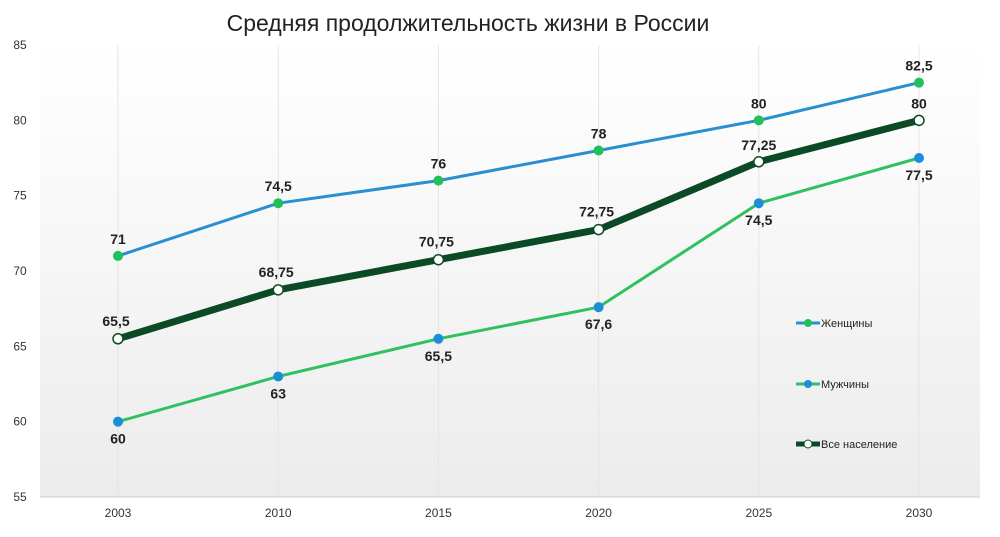 This screenshot has height=537, width=1000. What do you see at coordinates (599, 133) in the screenshot?
I see `data-label: 78` at bounding box center [599, 133].